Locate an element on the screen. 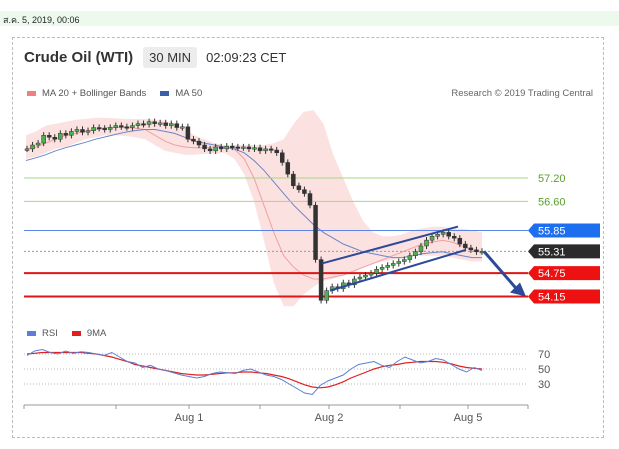 This screenshot has width=619, height=449. ma50-swatch is located at coordinates (165, 93).